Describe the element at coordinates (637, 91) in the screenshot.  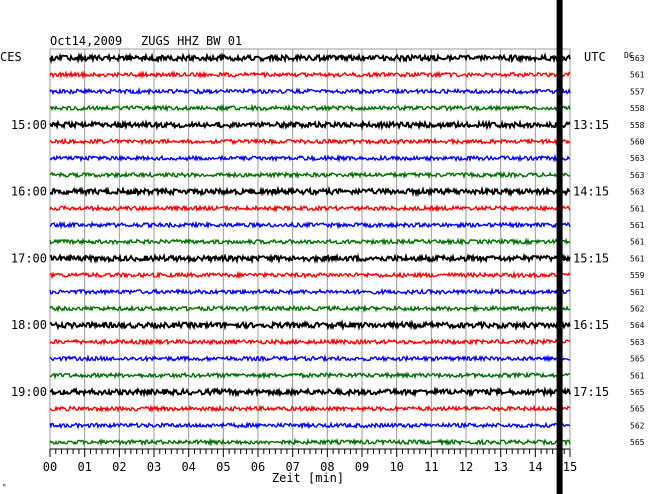
I see `dc-value: 557` at that location.